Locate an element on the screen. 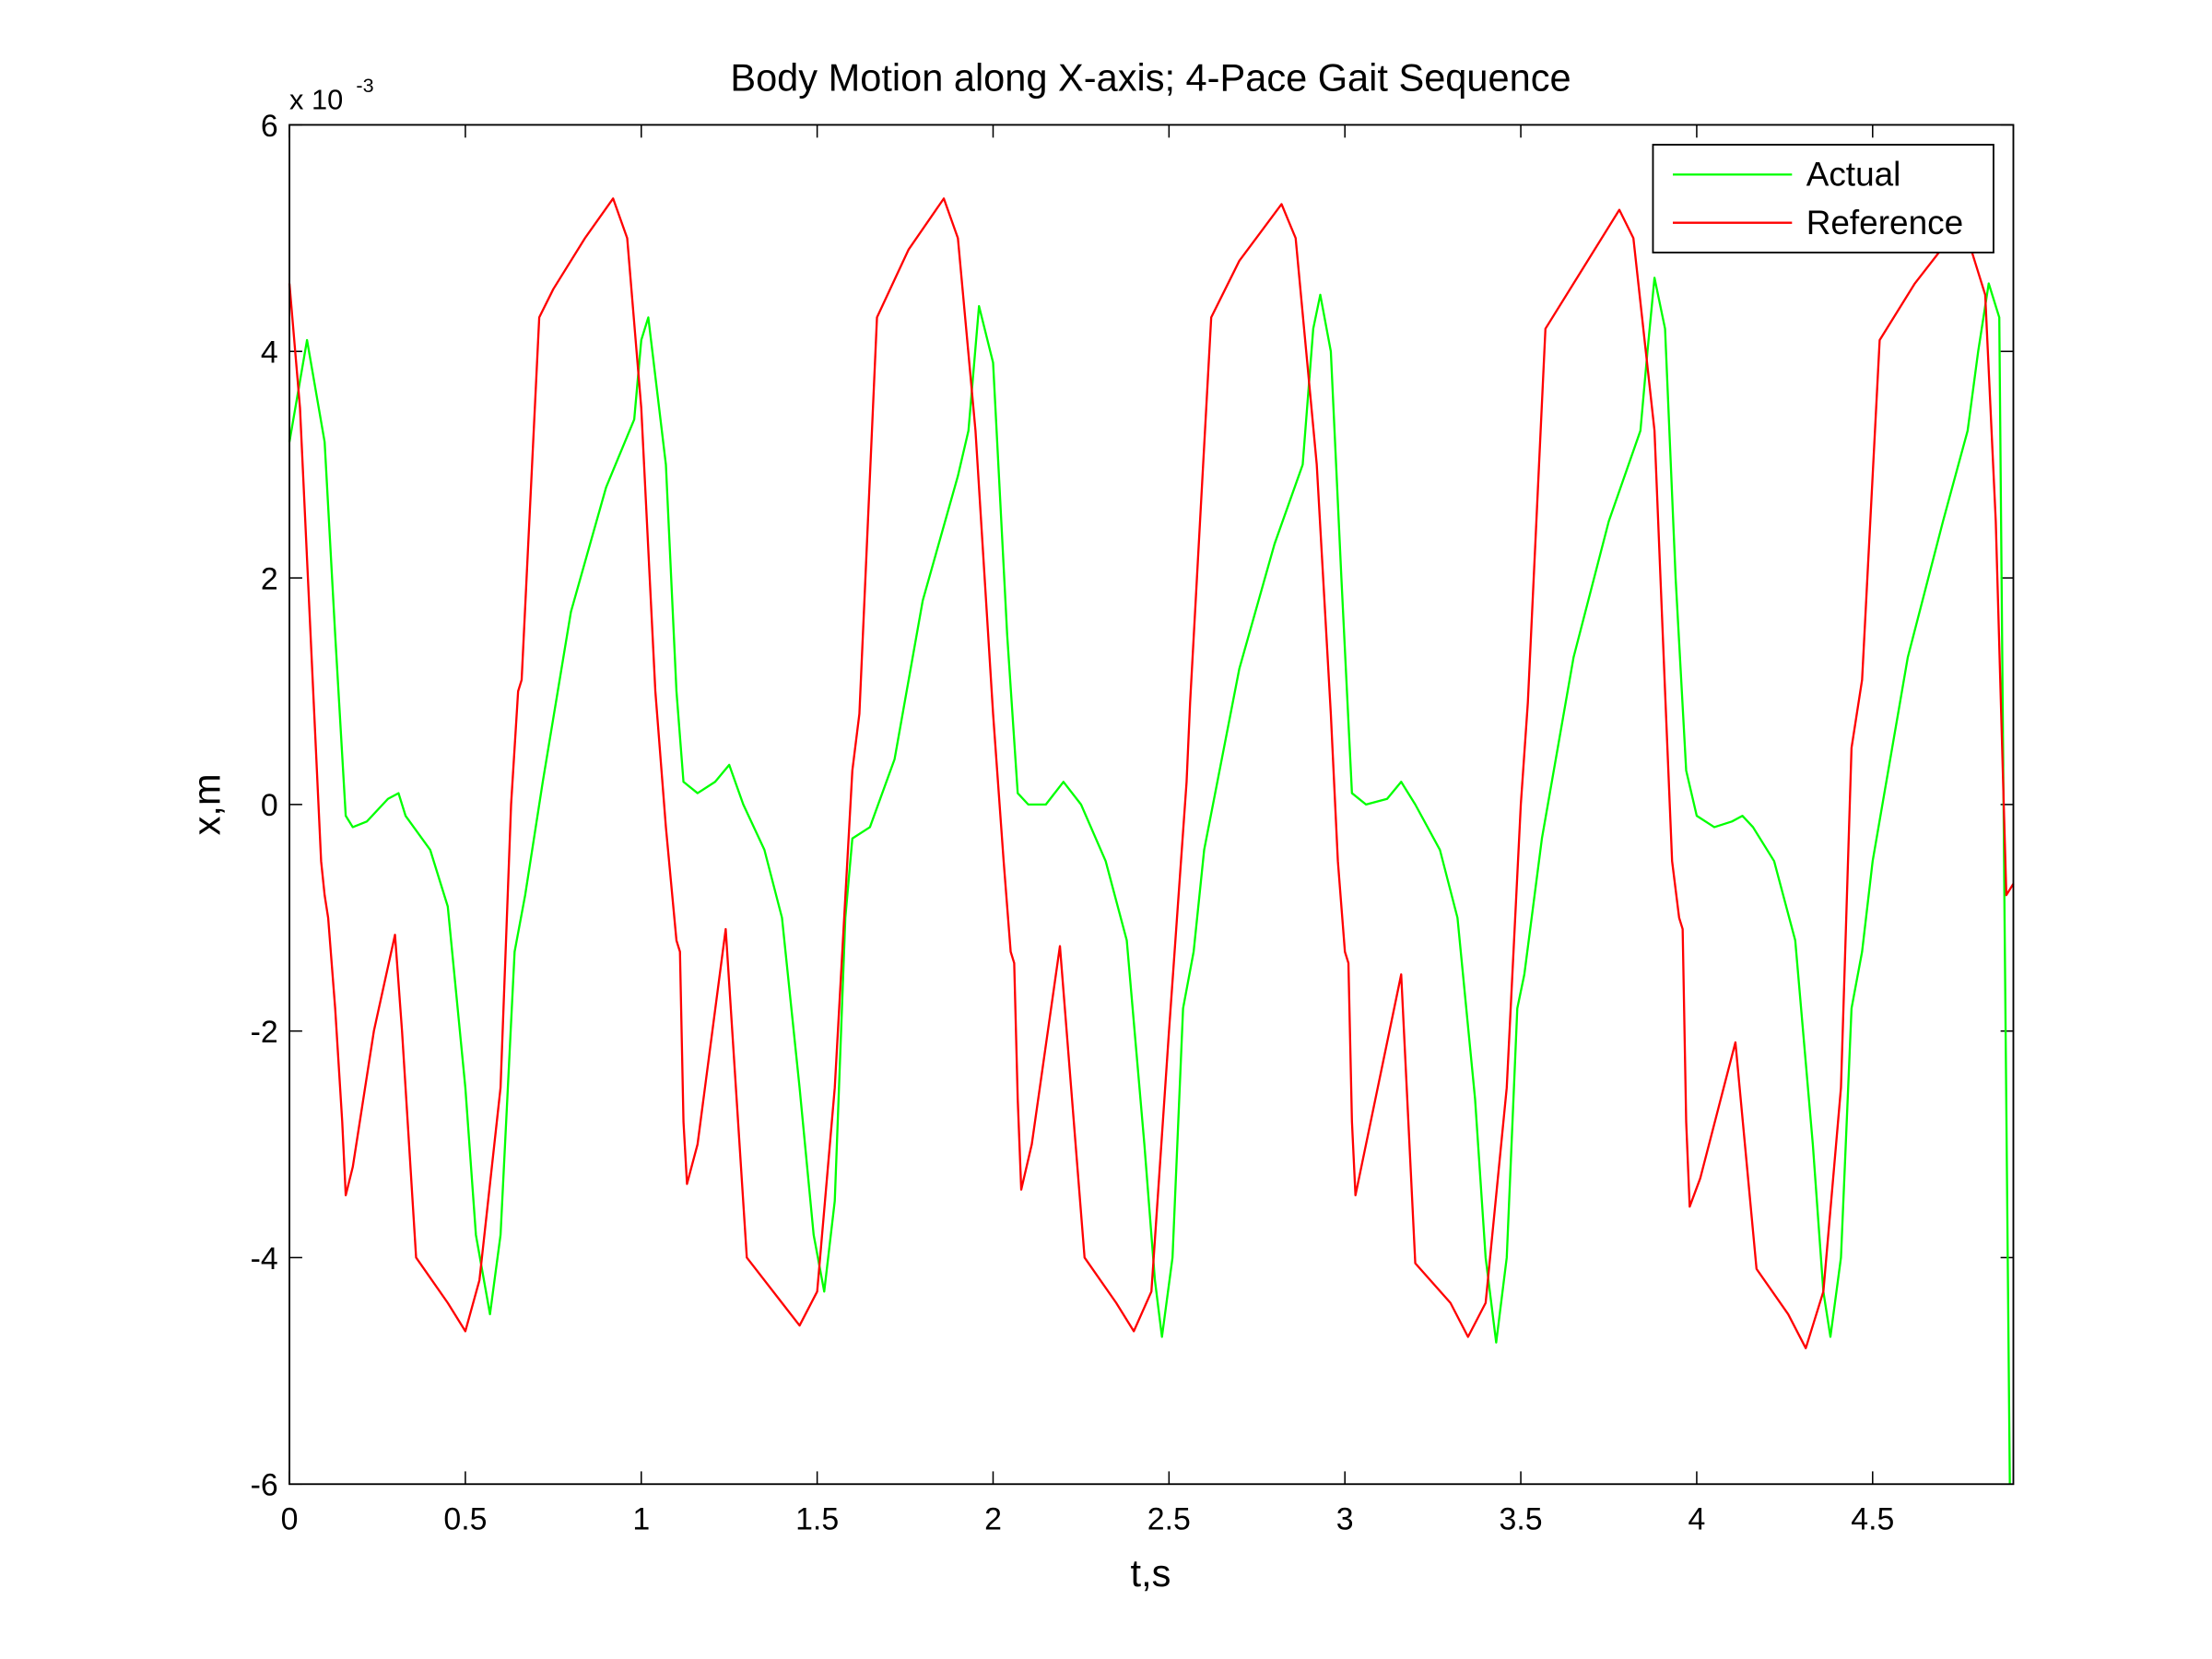  y-tick-label: -2 is located at coordinates (264, 1032).